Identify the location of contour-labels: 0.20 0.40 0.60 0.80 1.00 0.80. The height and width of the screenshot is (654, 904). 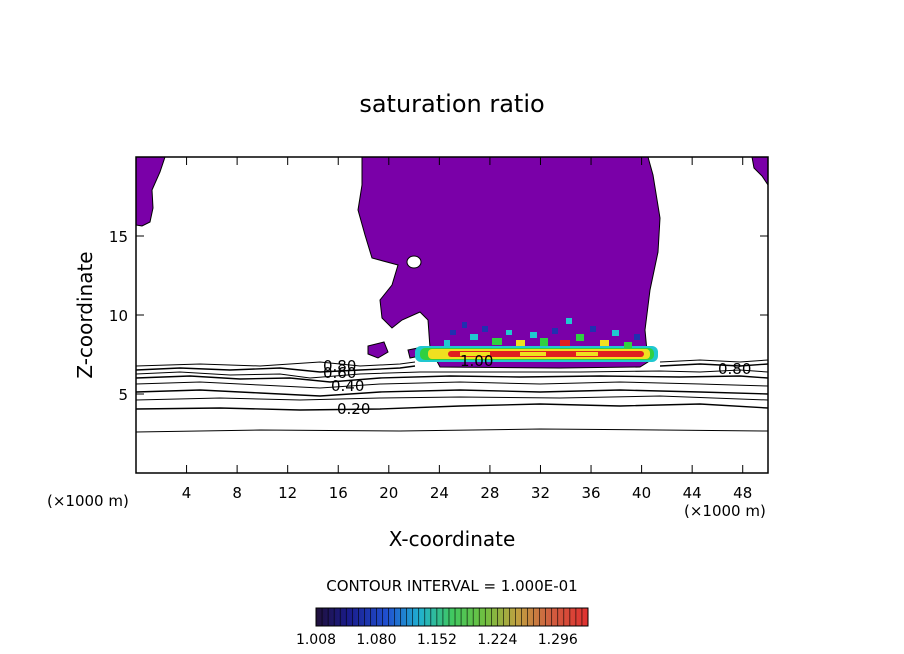
(537, 385).